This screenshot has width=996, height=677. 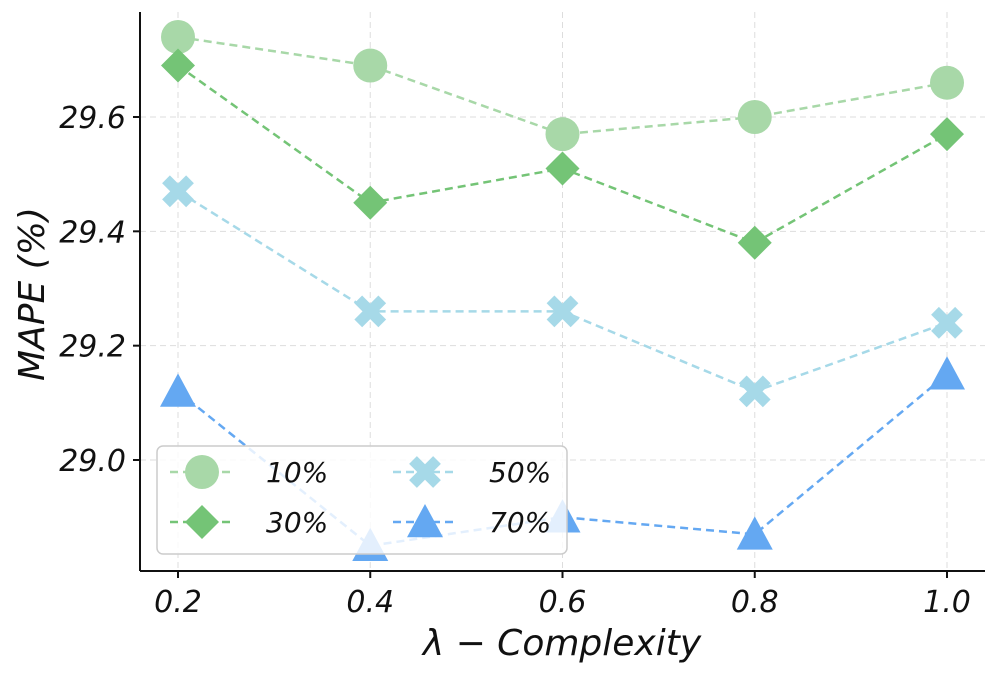 What do you see at coordinates (297, 472) in the screenshot?
I see `legend-label: 10%` at bounding box center [297, 472].